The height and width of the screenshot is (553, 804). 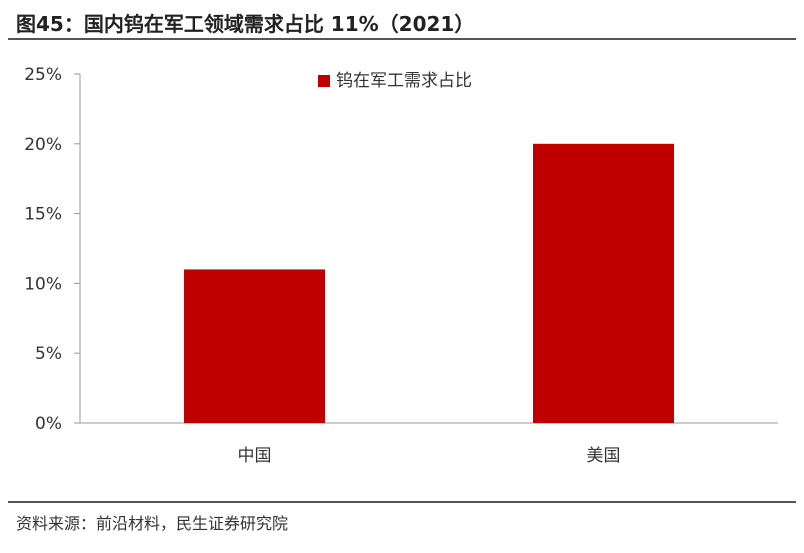 What do you see at coordinates (43, 75) in the screenshot?
I see `y-tick-label: 25%` at bounding box center [43, 75].